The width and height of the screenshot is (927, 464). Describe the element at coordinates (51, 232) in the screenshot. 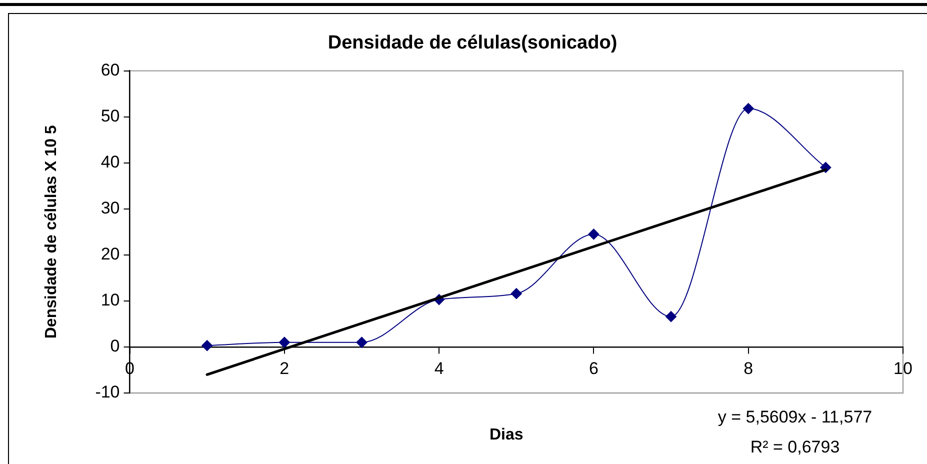

I see `y-axis-title: Densidade de células X 10 5` at that location.